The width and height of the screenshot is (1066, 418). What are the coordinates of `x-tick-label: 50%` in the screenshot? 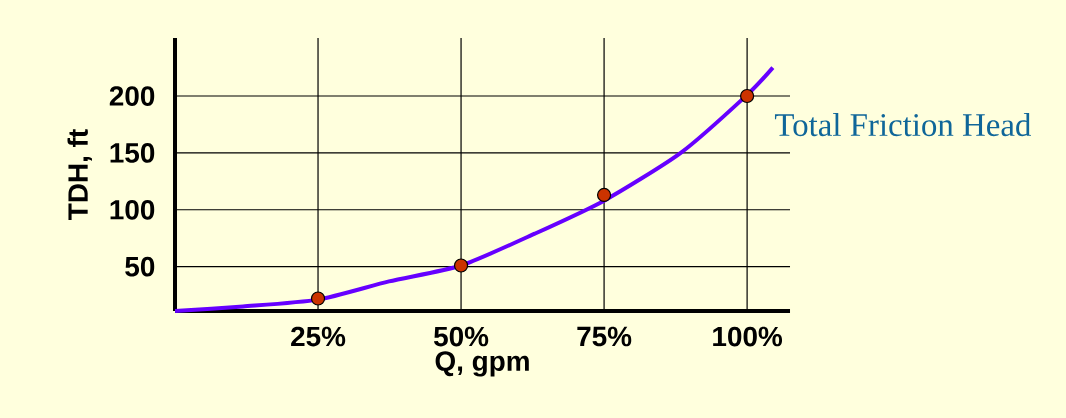 It's located at (461, 336).